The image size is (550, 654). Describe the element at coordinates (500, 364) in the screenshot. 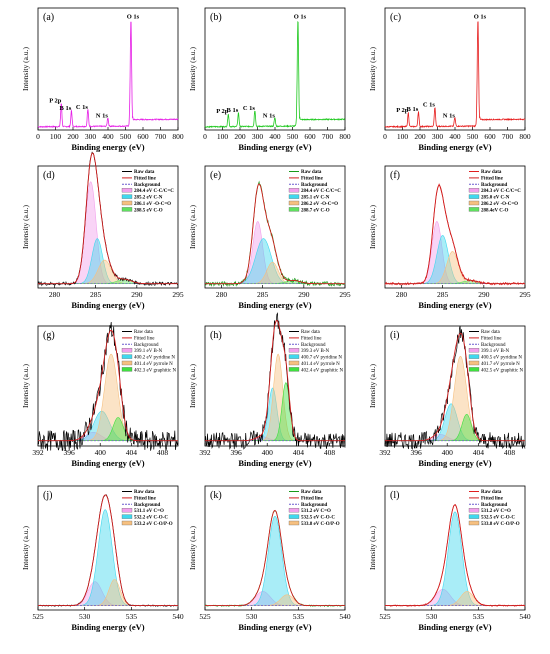

I see `legend-entry: 401.7 eV pyrrole N` at that location.